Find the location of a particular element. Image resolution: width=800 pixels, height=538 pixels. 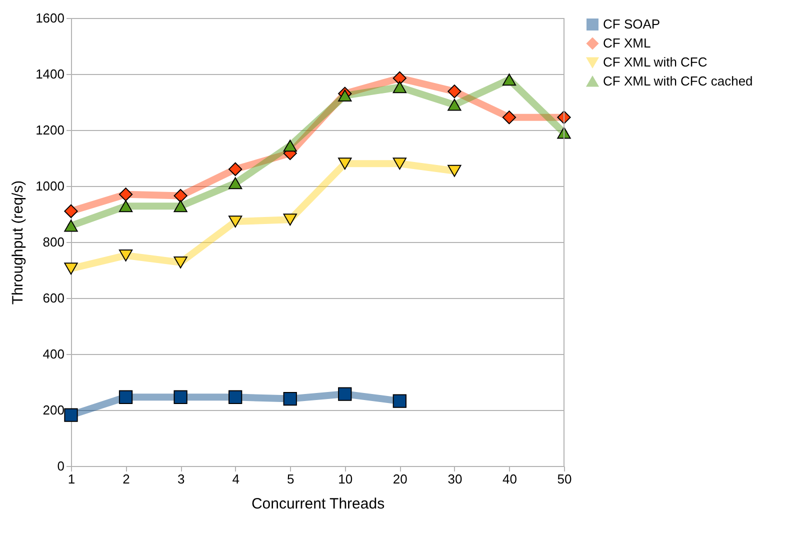

x-axis-title: Concurrent Threads is located at coordinates (318, 504).